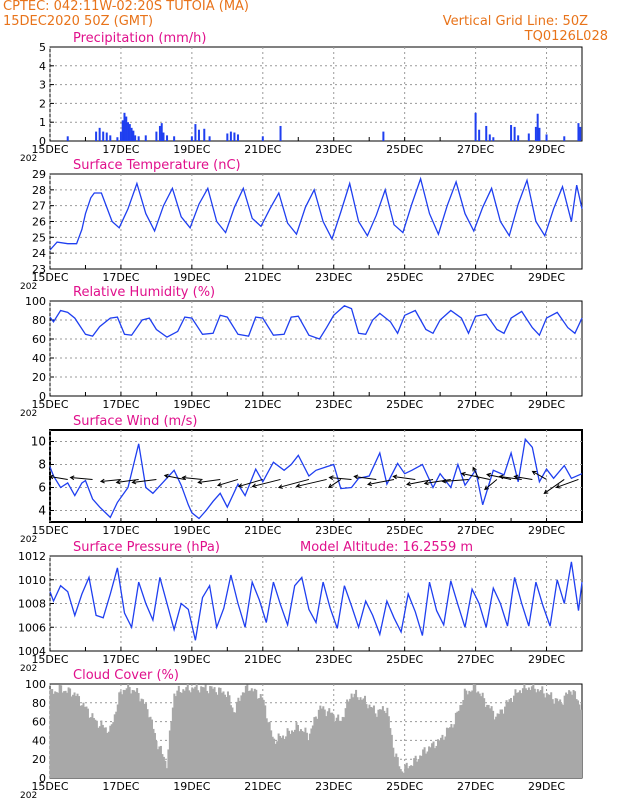 The image size is (618, 800). What do you see at coordinates (262, 530) in the screenshot?
I see `x-tick-label: 21DEC` at bounding box center [262, 530].